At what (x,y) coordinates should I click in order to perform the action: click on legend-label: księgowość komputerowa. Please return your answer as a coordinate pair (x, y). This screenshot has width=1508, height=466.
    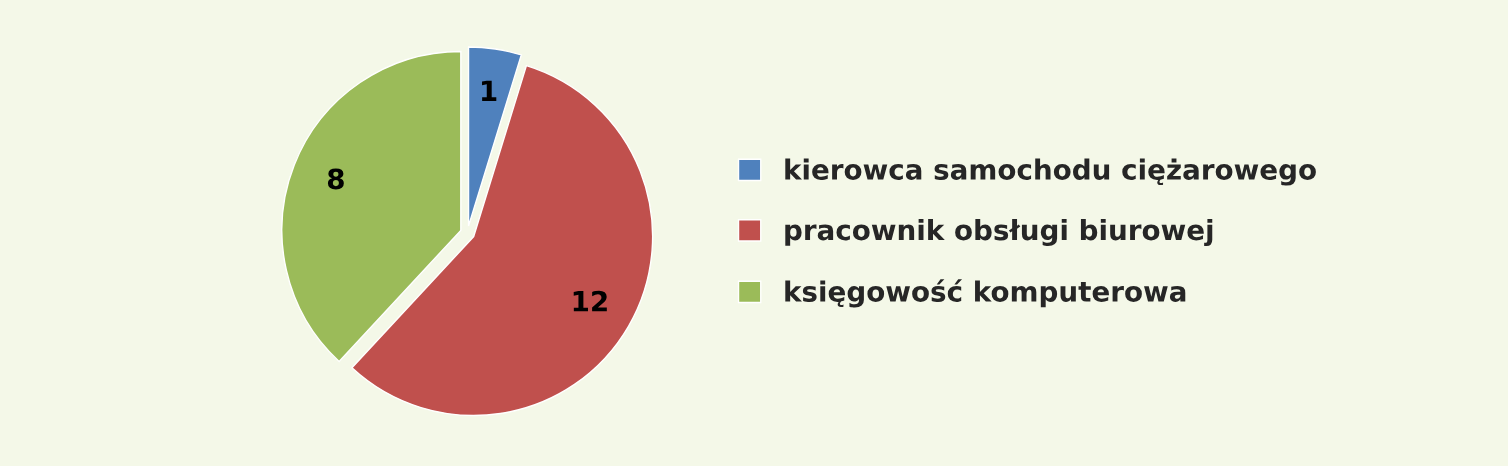
    Looking at the image, I should click on (985, 293).